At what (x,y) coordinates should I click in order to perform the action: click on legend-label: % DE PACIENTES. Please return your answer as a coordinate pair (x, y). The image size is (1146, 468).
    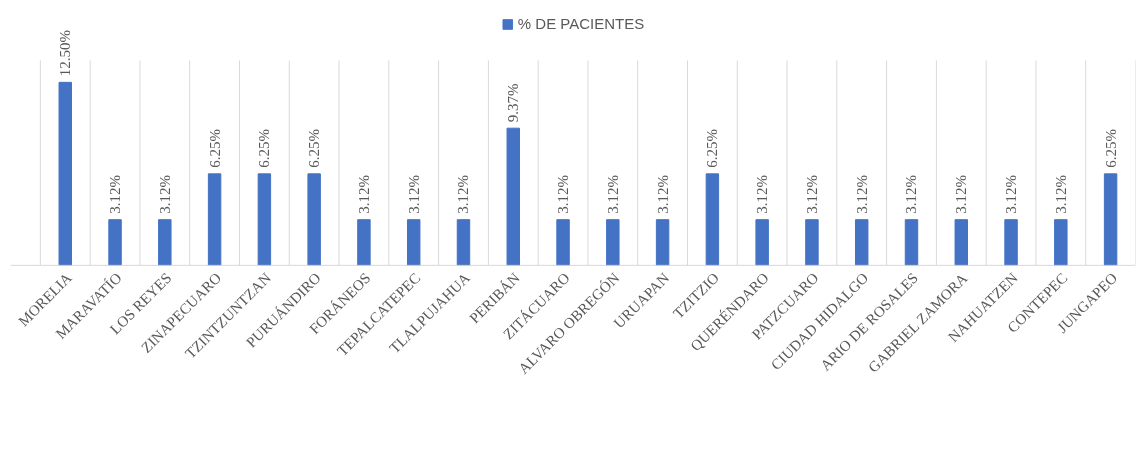
    Looking at the image, I should click on (581, 23).